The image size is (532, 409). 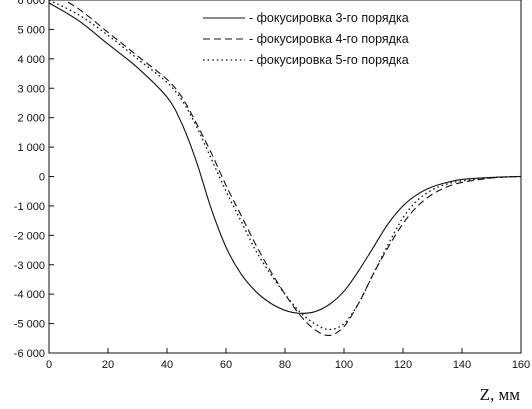 I want to click on y-tick-label: 0, so click(x=42, y=178).